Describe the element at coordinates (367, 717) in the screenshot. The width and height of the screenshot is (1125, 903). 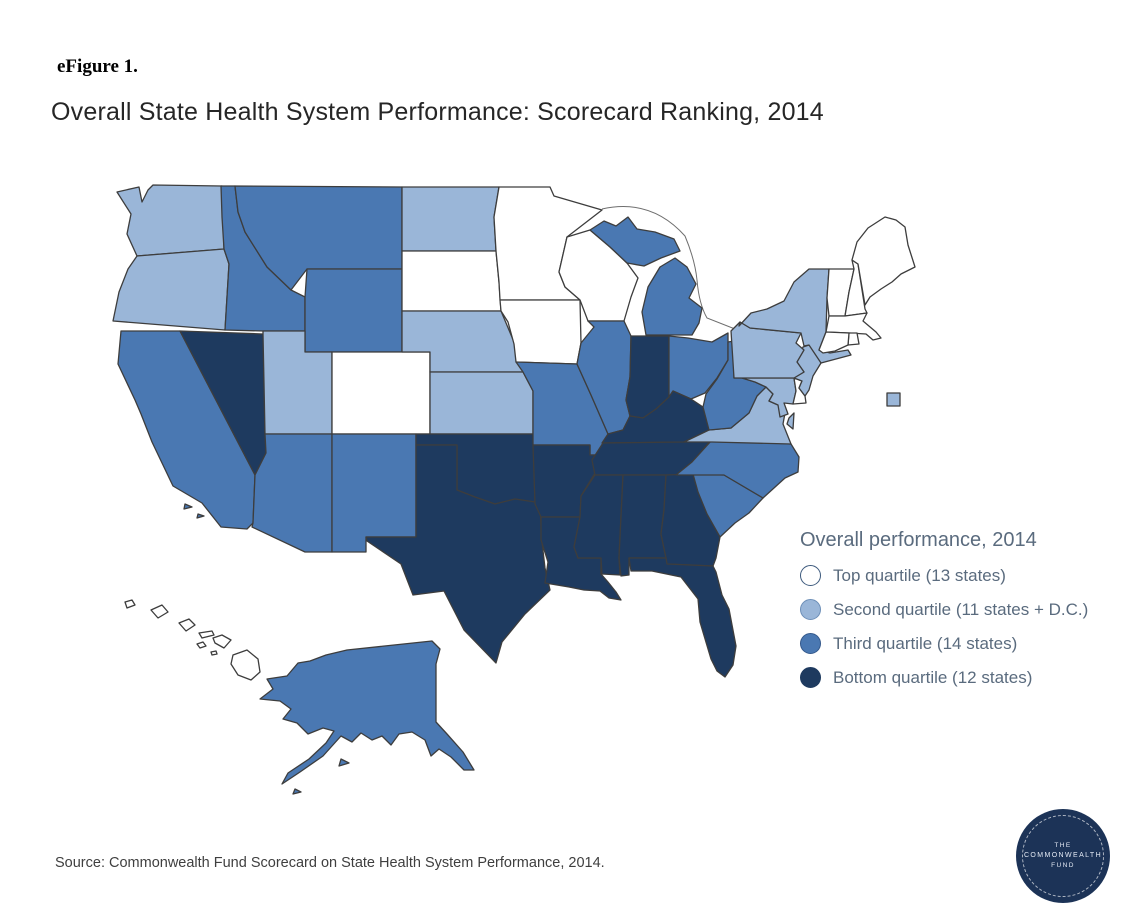
I see `state-AK` at that location.